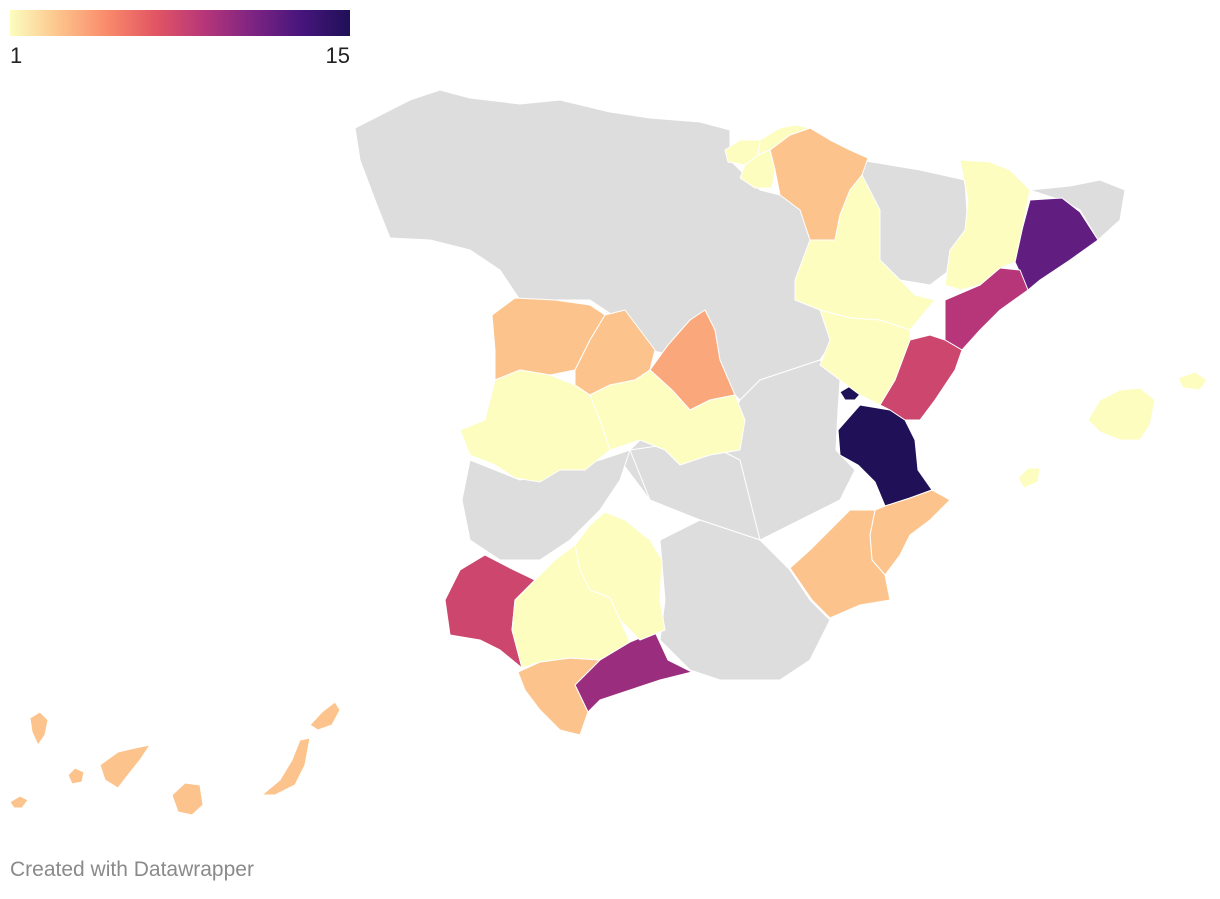 This screenshot has width=1220, height=899. What do you see at coordinates (745, 600) in the screenshot?
I see `no-data-south-east` at bounding box center [745, 600].